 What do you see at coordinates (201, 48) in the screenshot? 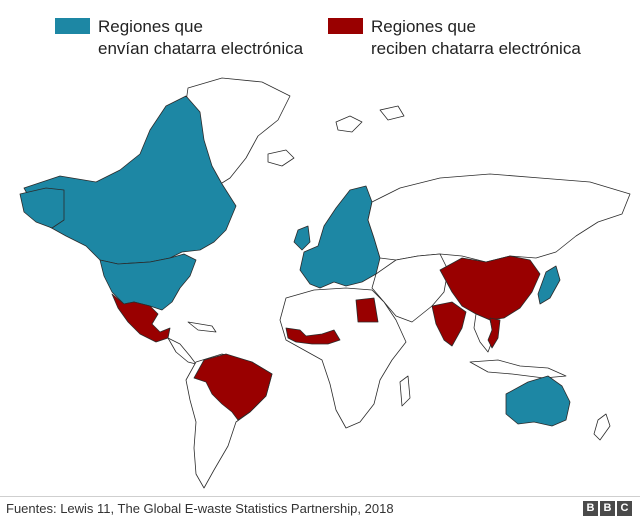
I see `legend-label-sending-line2: envían chatarra electrónica` at bounding box center [201, 48].